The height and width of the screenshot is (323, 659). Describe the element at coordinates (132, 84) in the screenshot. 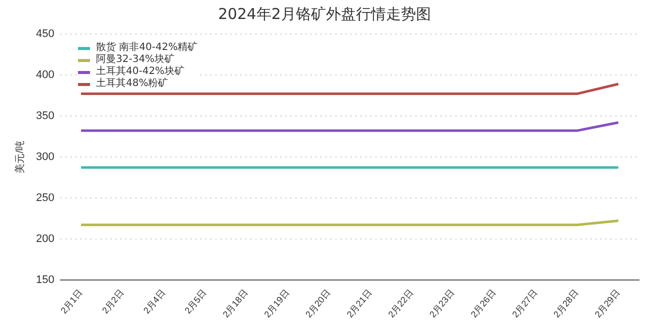

I see `legend-label: 土耳其48%粉矿` at that location.